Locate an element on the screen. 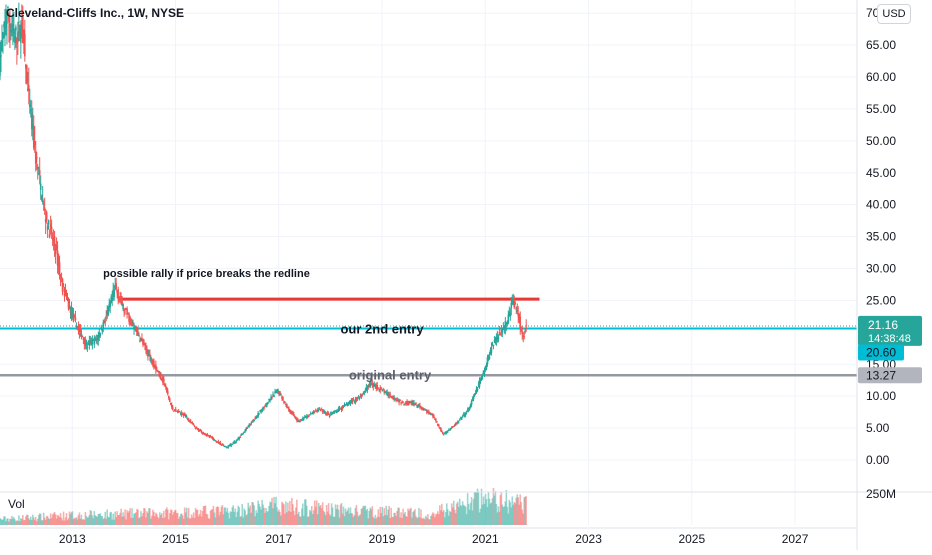 The image size is (932, 555). volume-max-label: 250M is located at coordinates (881, 494).